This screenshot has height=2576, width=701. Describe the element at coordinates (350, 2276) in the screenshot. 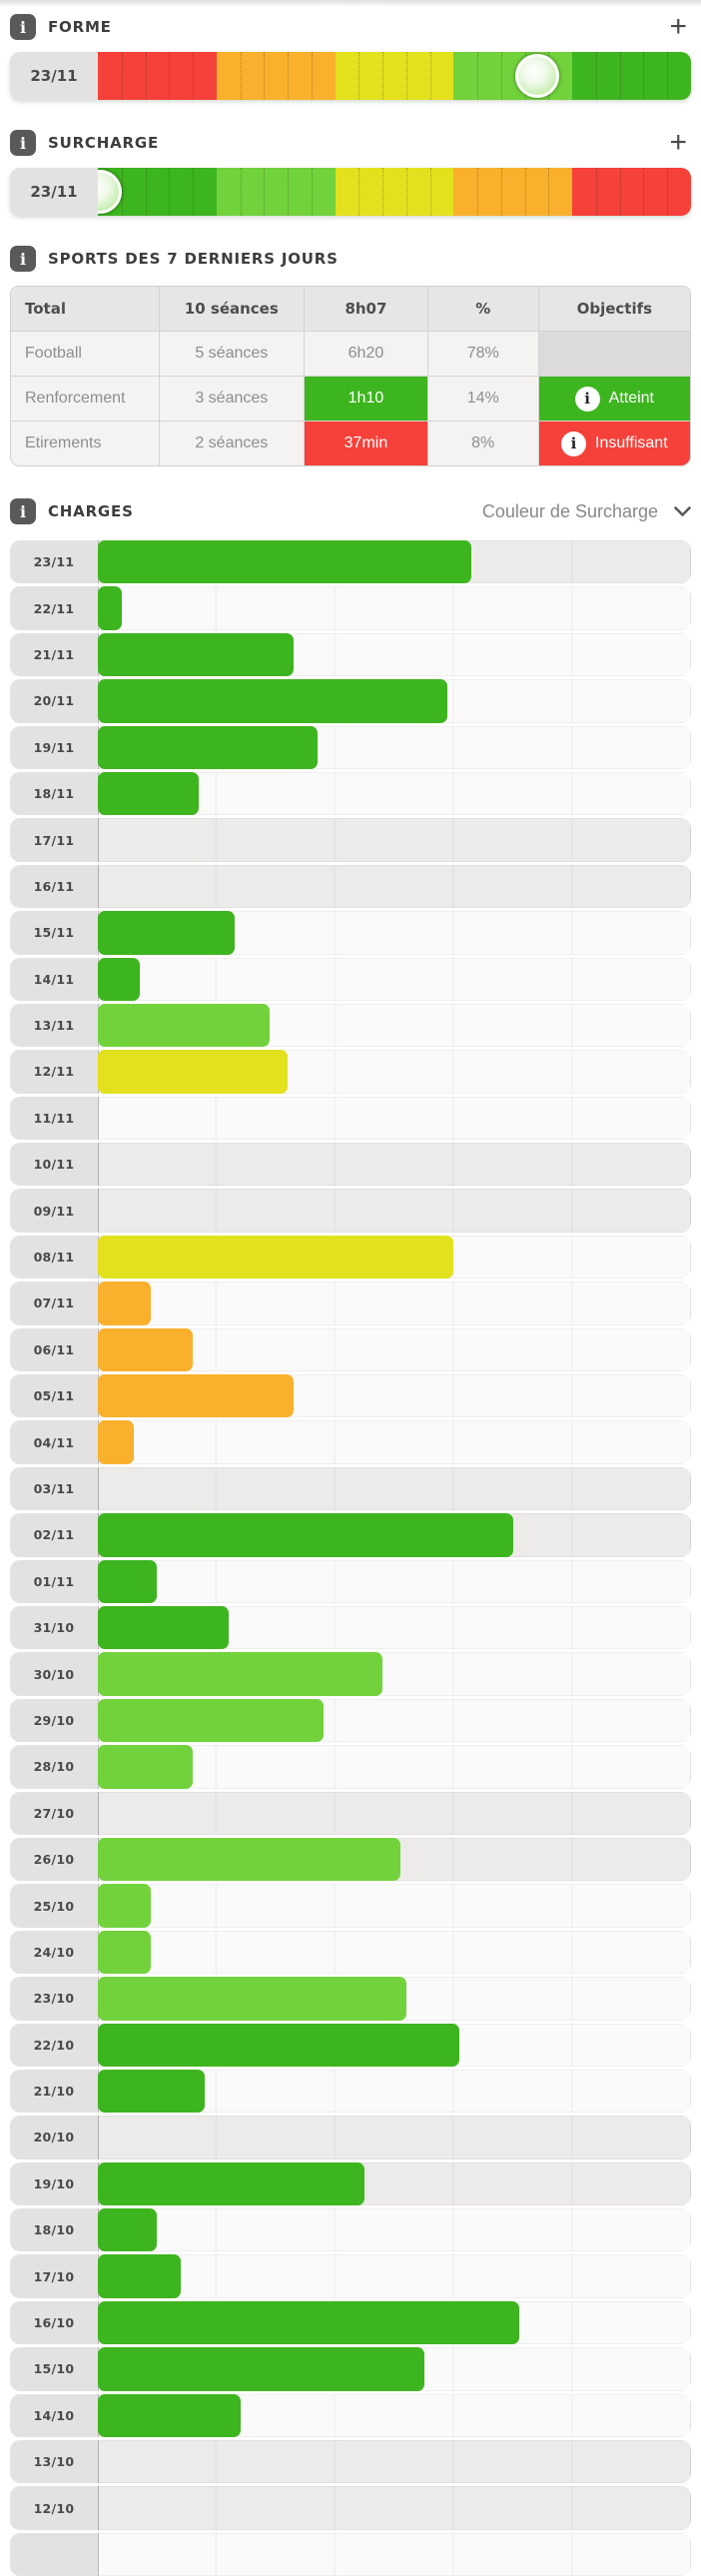

I see `chart-row: 17/10` at that location.